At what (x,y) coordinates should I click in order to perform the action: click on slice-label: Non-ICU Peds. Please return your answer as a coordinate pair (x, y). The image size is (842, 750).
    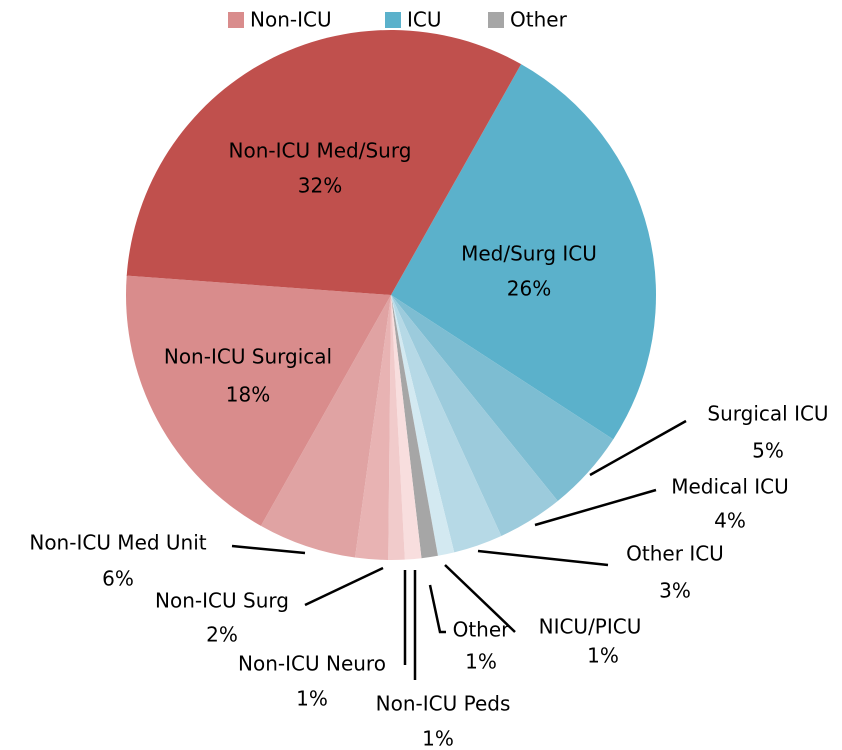
    Looking at the image, I should click on (443, 704).